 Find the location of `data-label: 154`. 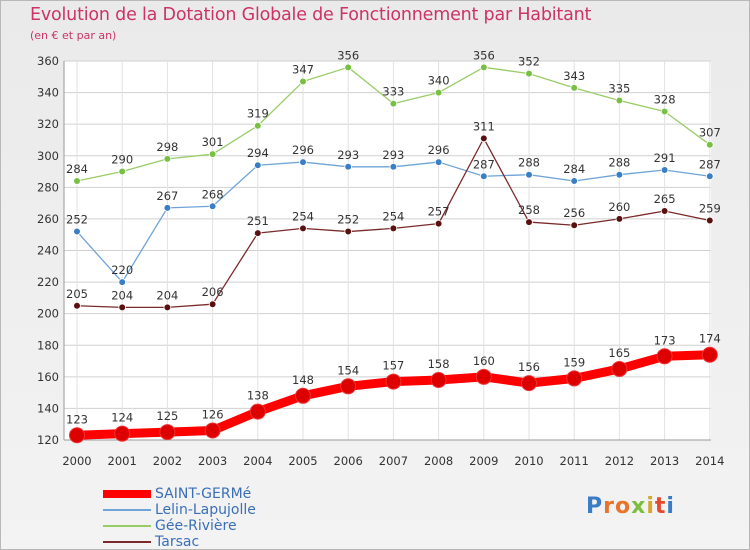

data-label: 154 is located at coordinates (348, 370).